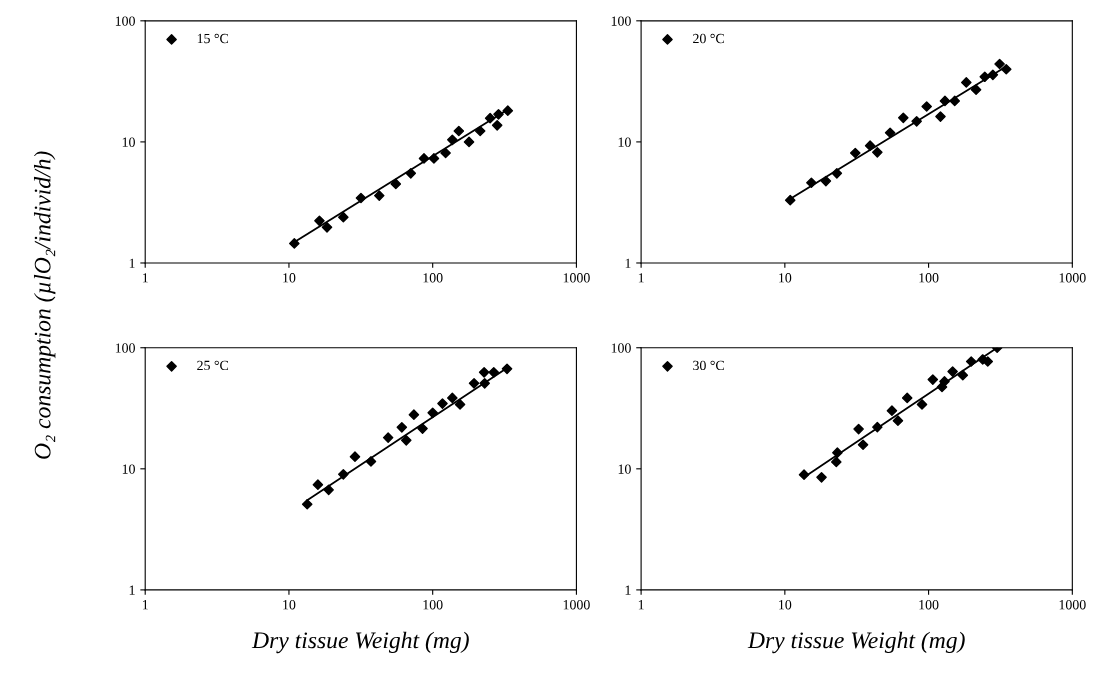 The image size is (1117, 694). What do you see at coordinates (213, 365) in the screenshot?
I see `legend-label: 25 °C` at bounding box center [213, 365].